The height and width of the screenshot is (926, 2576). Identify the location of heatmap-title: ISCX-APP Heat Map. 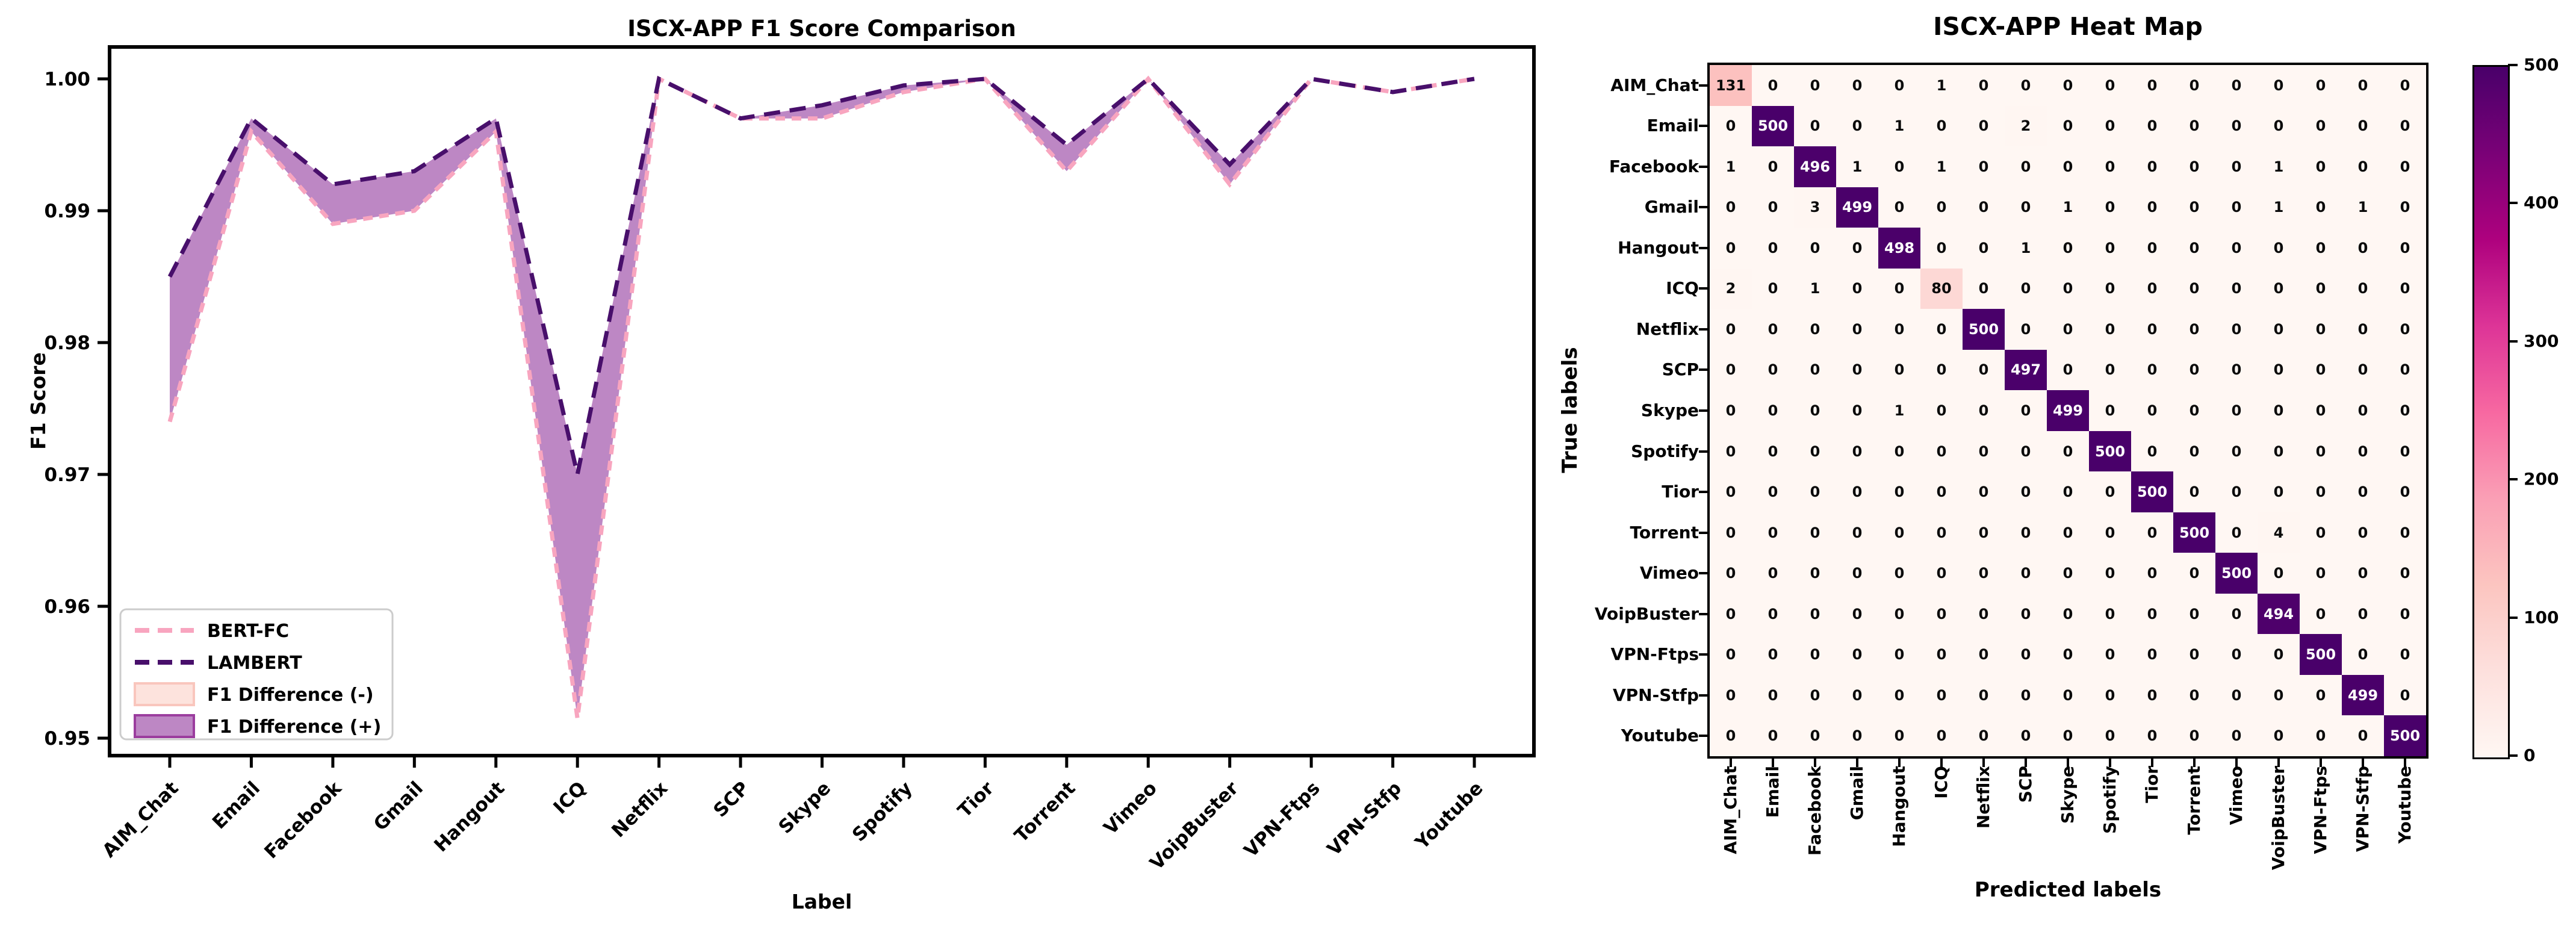
(2068, 26).